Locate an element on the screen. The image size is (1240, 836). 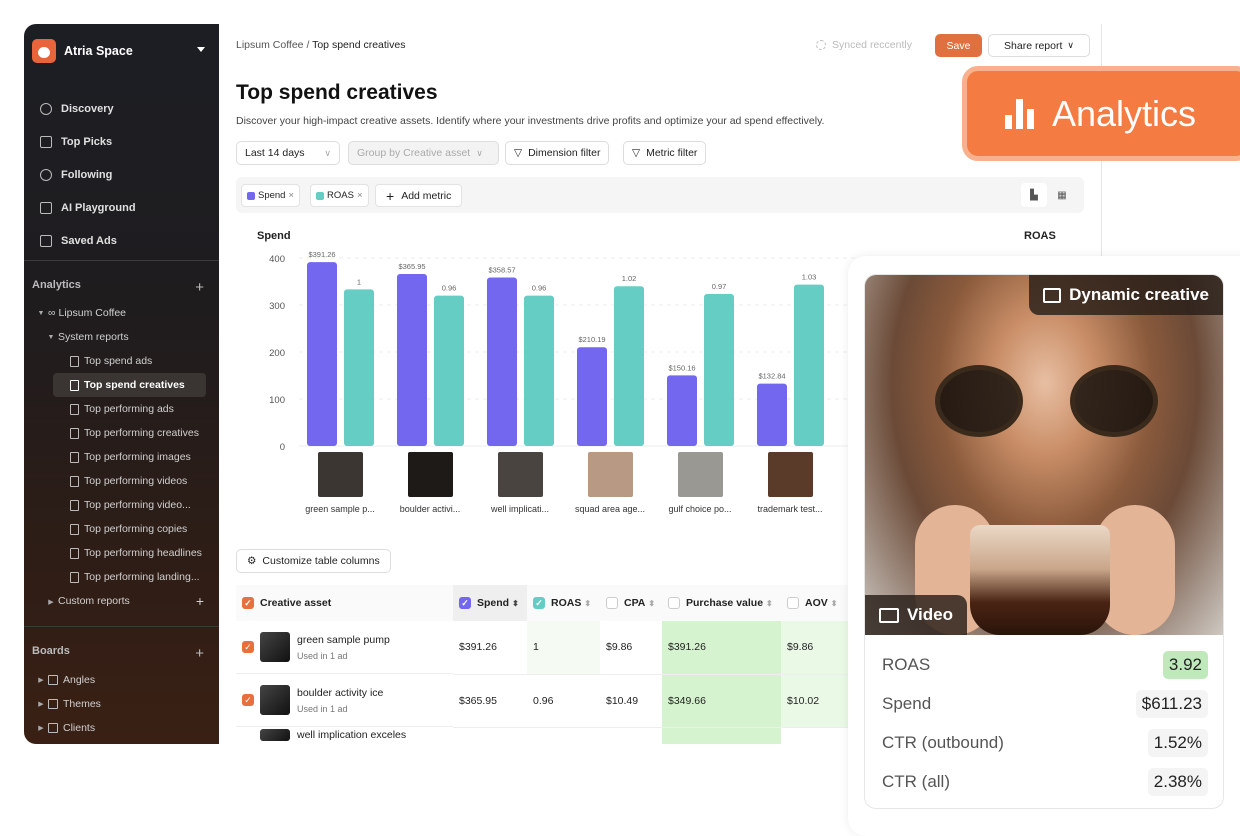
tree-custom-reports: ▶ Custom reports + is located at coordinates (126, 601).